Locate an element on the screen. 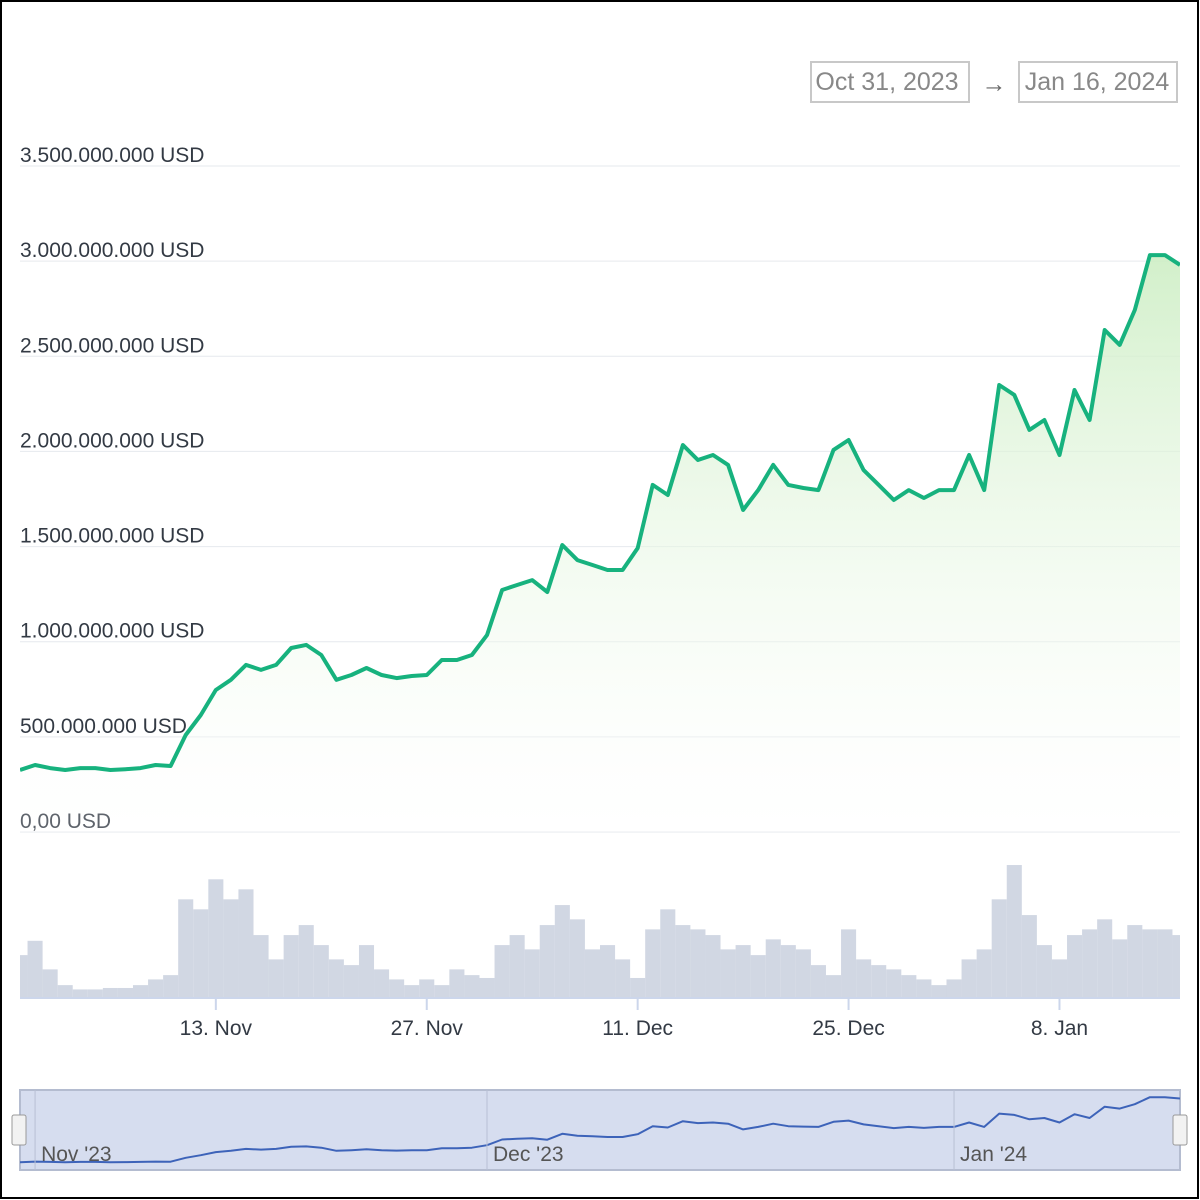 Image resolution: width=1200 pixels, height=1200 pixels. navigator-tick-label: Jan '24 is located at coordinates (993, 1154).